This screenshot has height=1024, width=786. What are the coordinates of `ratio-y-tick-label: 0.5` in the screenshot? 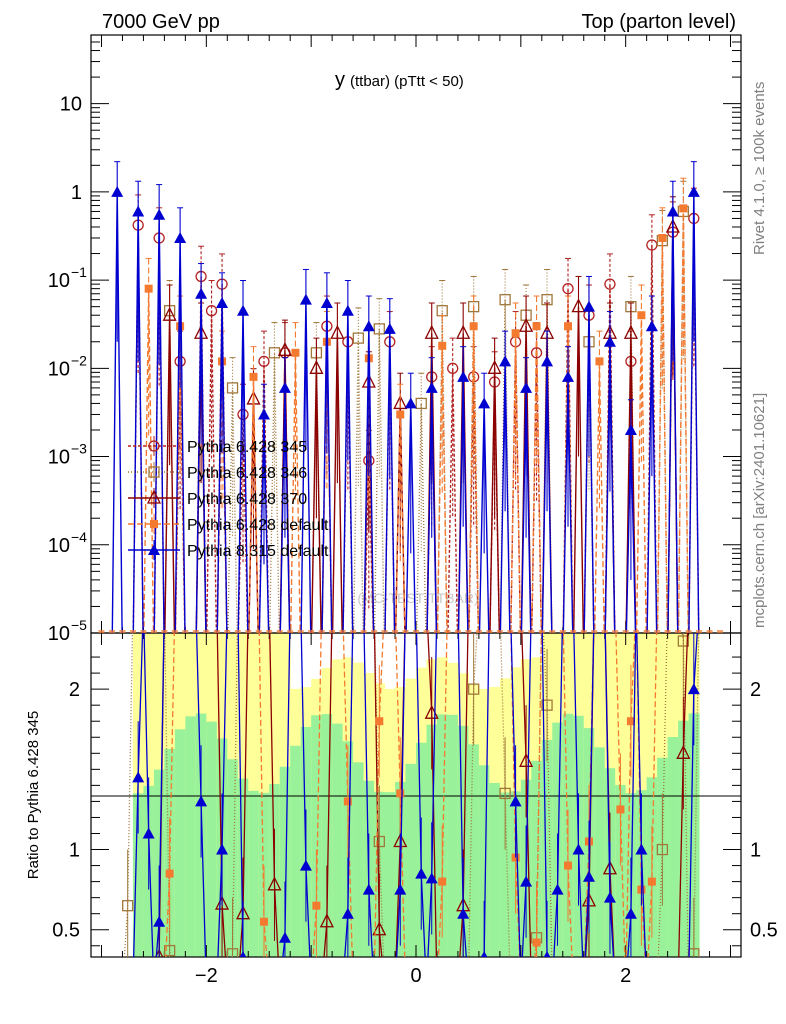 It's located at (66, 931).